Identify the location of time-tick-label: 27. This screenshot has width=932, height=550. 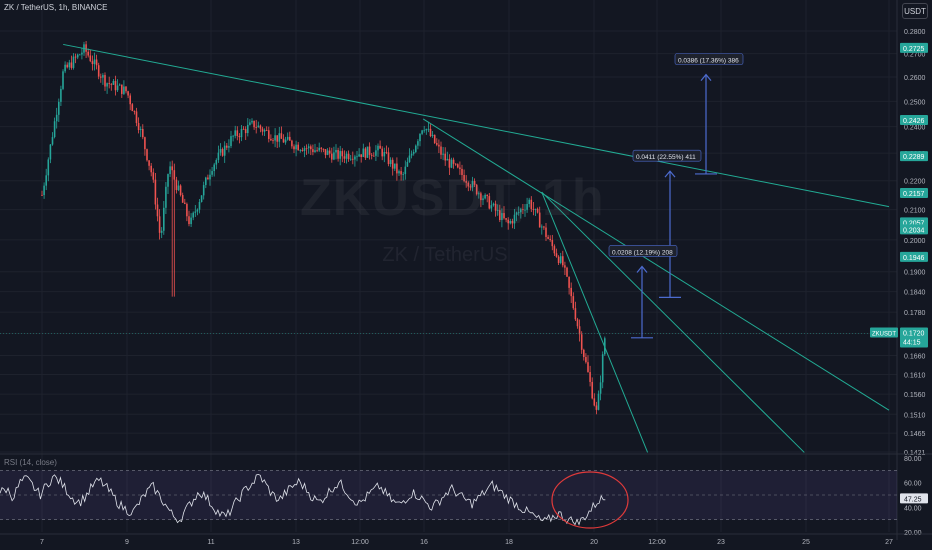
(889, 542).